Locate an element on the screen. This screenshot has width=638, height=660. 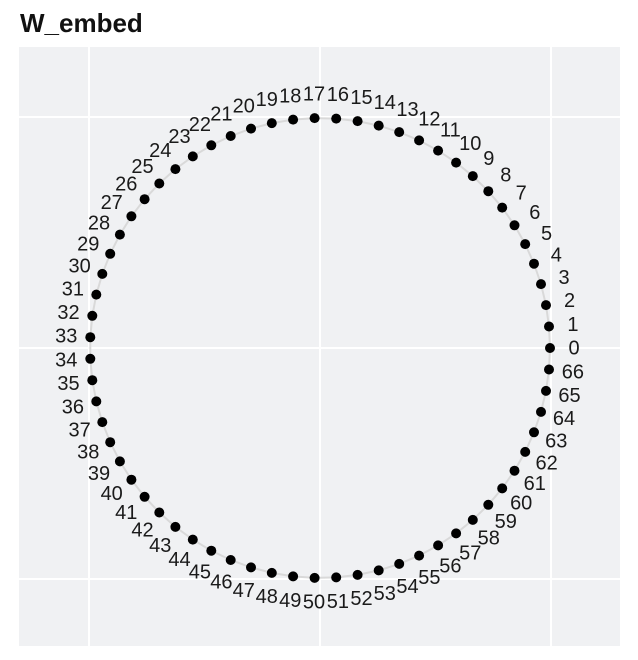
node-label: 20 is located at coordinates (244, 106).